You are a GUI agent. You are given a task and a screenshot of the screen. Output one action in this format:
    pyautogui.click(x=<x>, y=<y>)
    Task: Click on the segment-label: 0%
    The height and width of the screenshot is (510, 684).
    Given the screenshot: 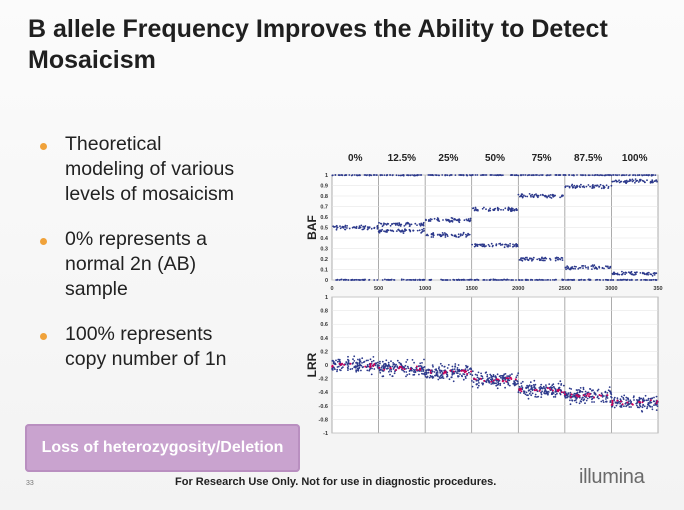 What is the action you would take?
    pyautogui.click(x=355, y=158)
    